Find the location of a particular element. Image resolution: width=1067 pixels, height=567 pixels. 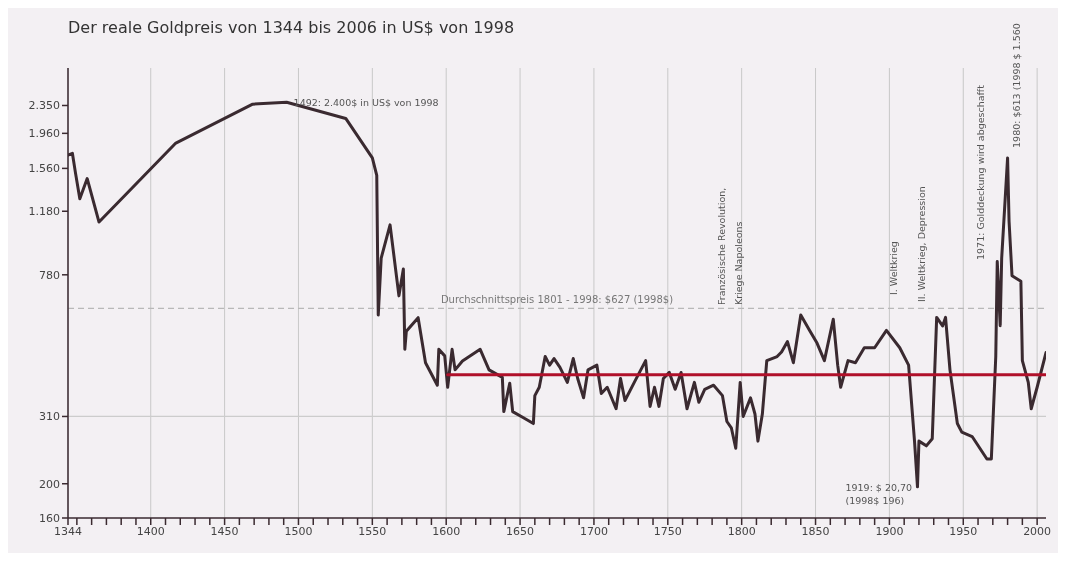

x-tick-label: 1800 is located at coordinates (741, 531).